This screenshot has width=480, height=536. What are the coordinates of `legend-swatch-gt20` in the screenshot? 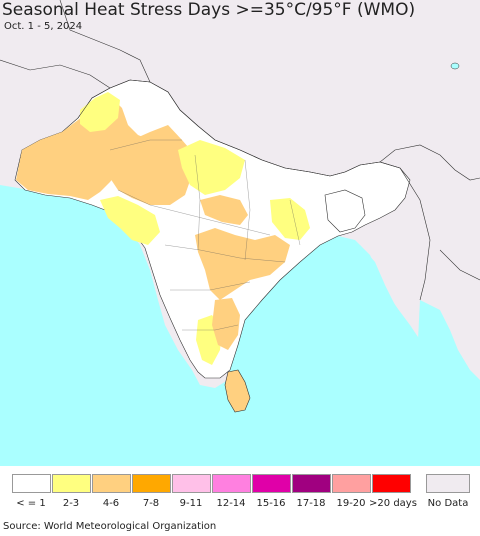 It's located at (391, 483).